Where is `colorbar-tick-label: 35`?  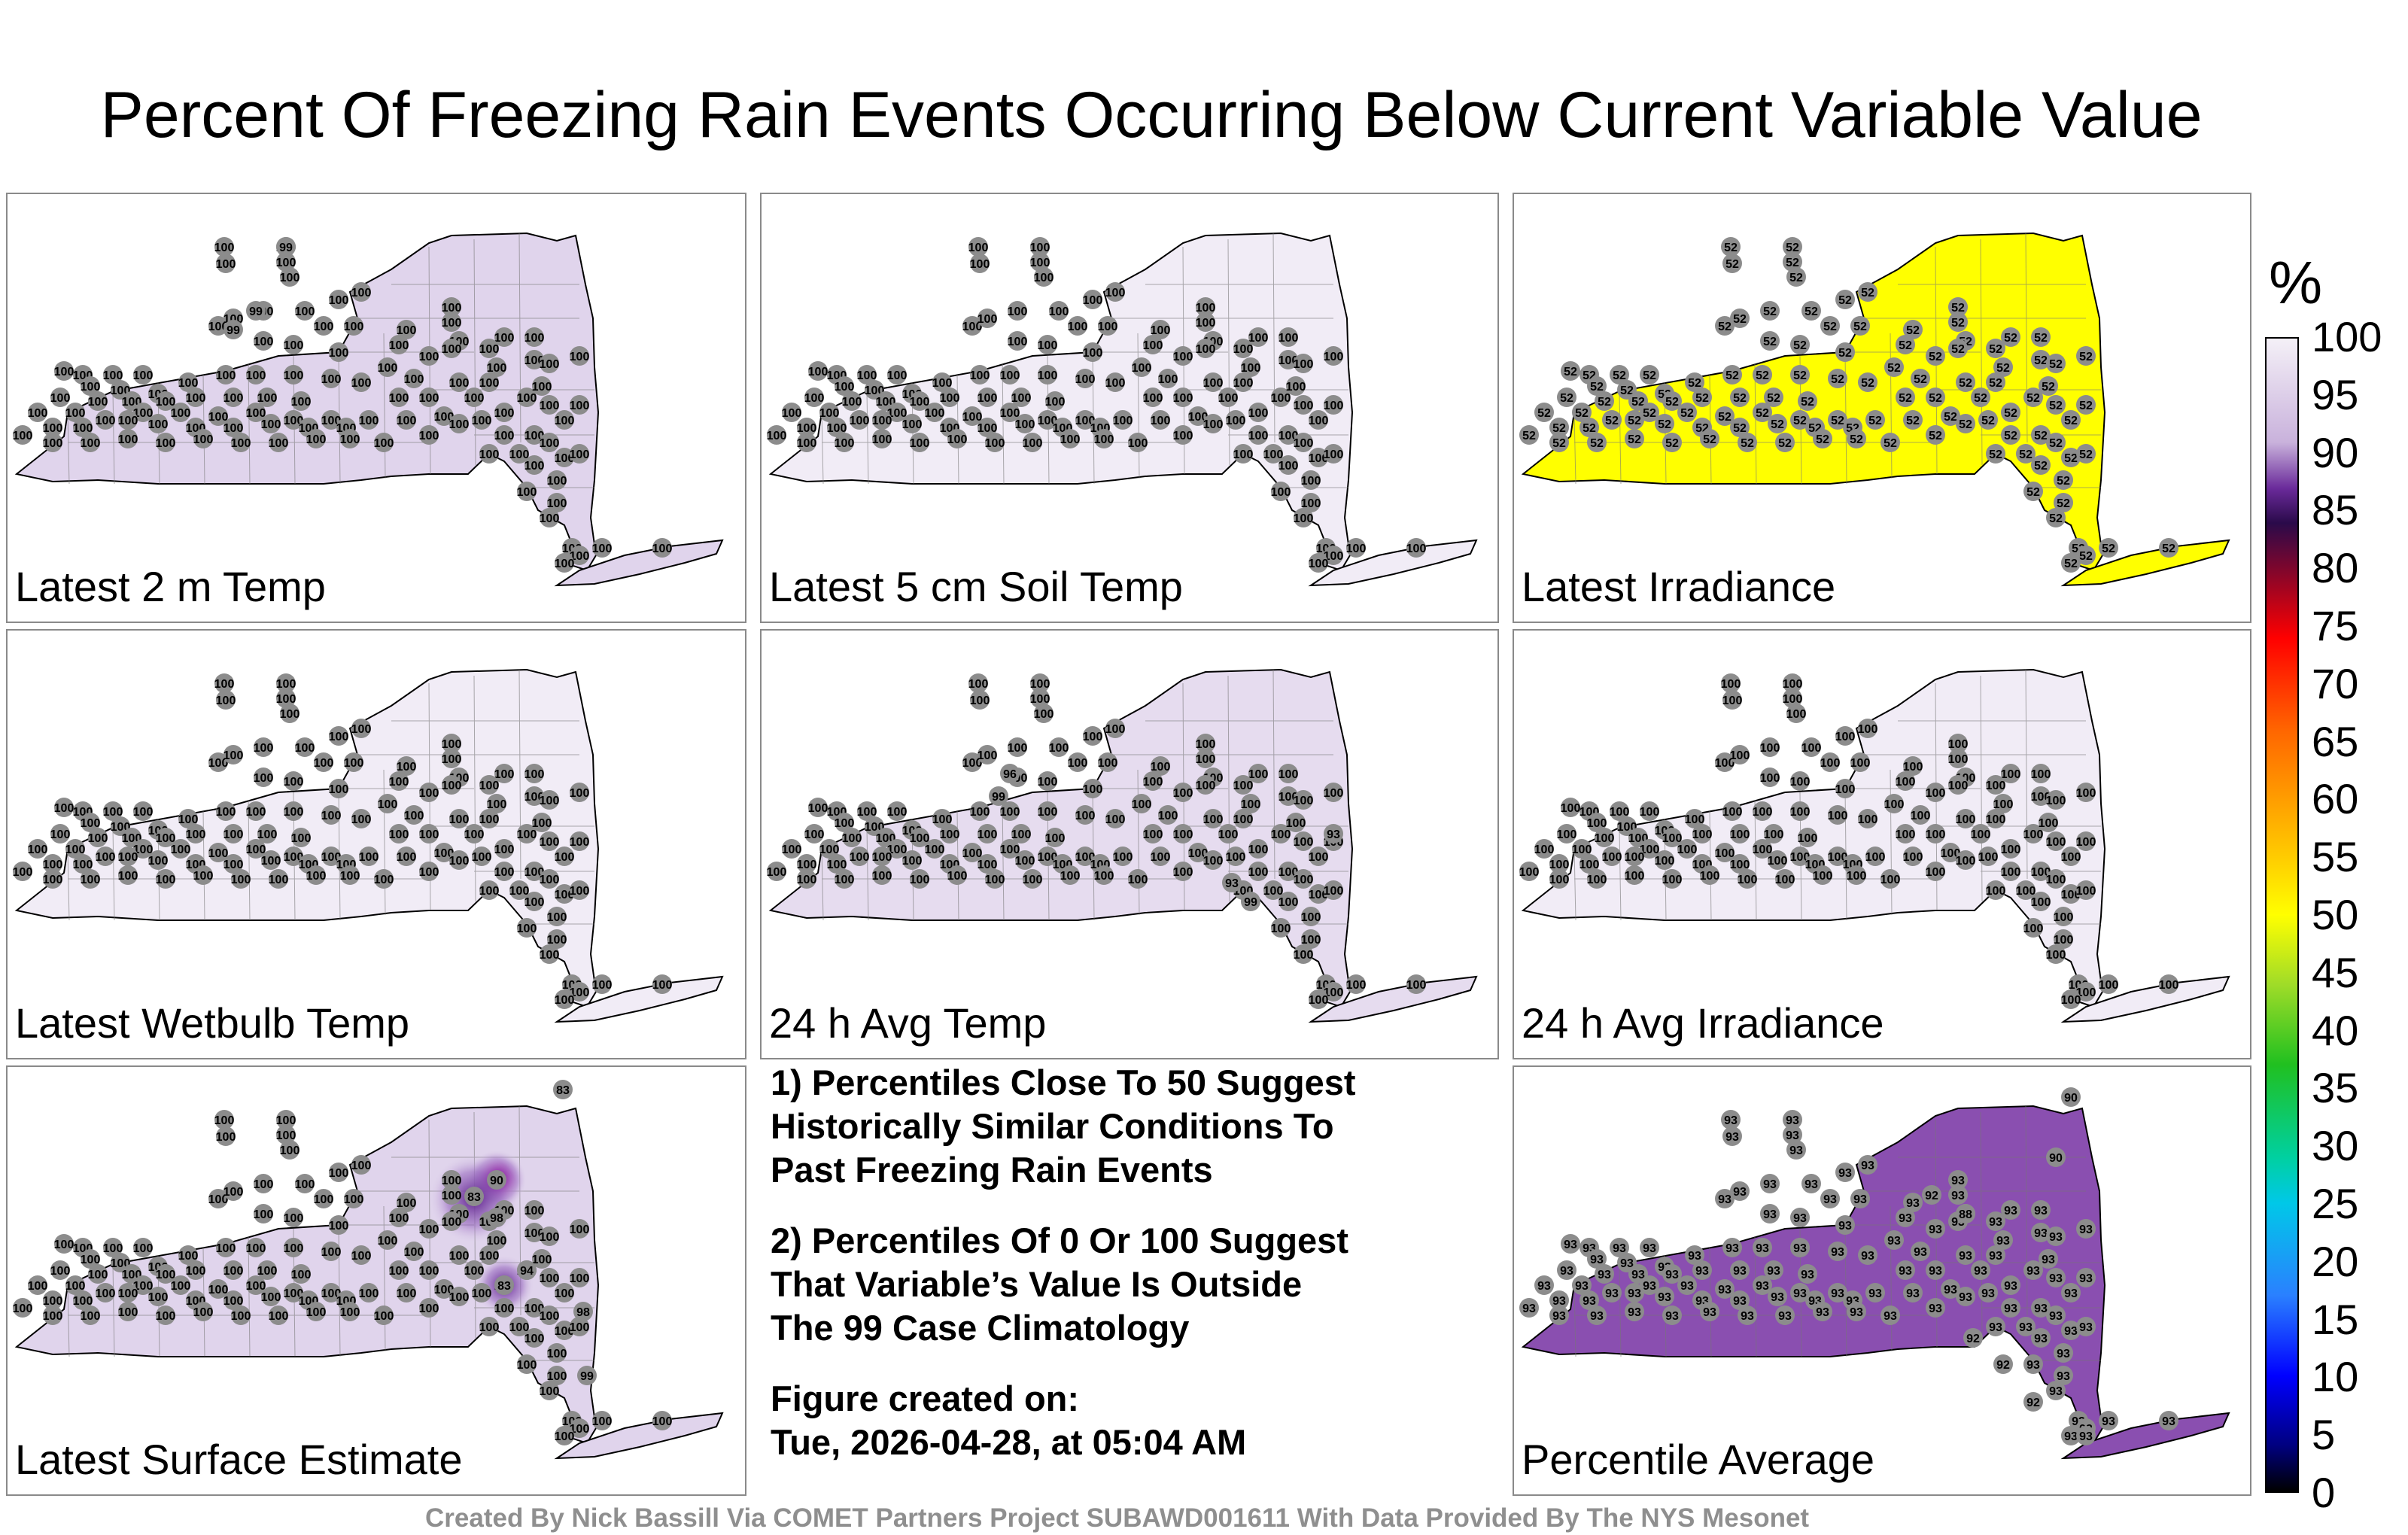
colorbar-tick-label: 35 is located at coordinates (2335, 1088).